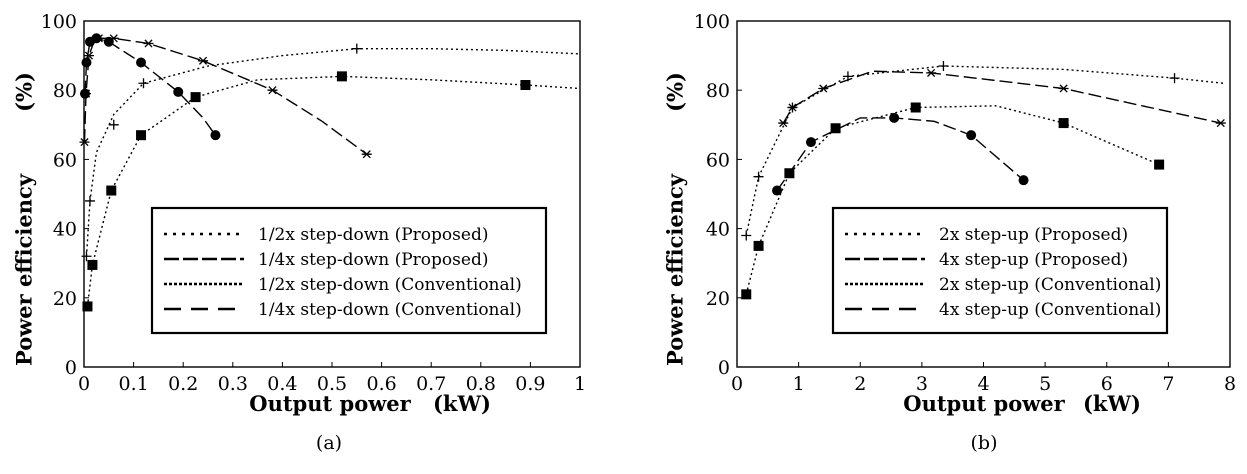 This screenshot has height=474, width=1247. Describe the element at coordinates (390, 310) in the screenshot. I see `legend-label: 1/4x step-down (Conventional)` at that location.